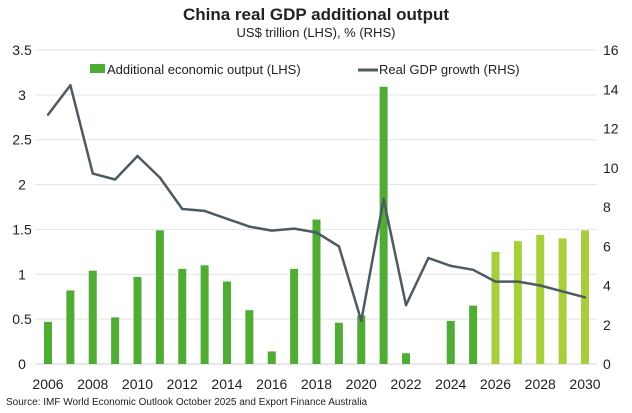 The height and width of the screenshot is (413, 632). What do you see at coordinates (562, 291) in the screenshot?
I see `line-point-2029` at bounding box center [562, 291].